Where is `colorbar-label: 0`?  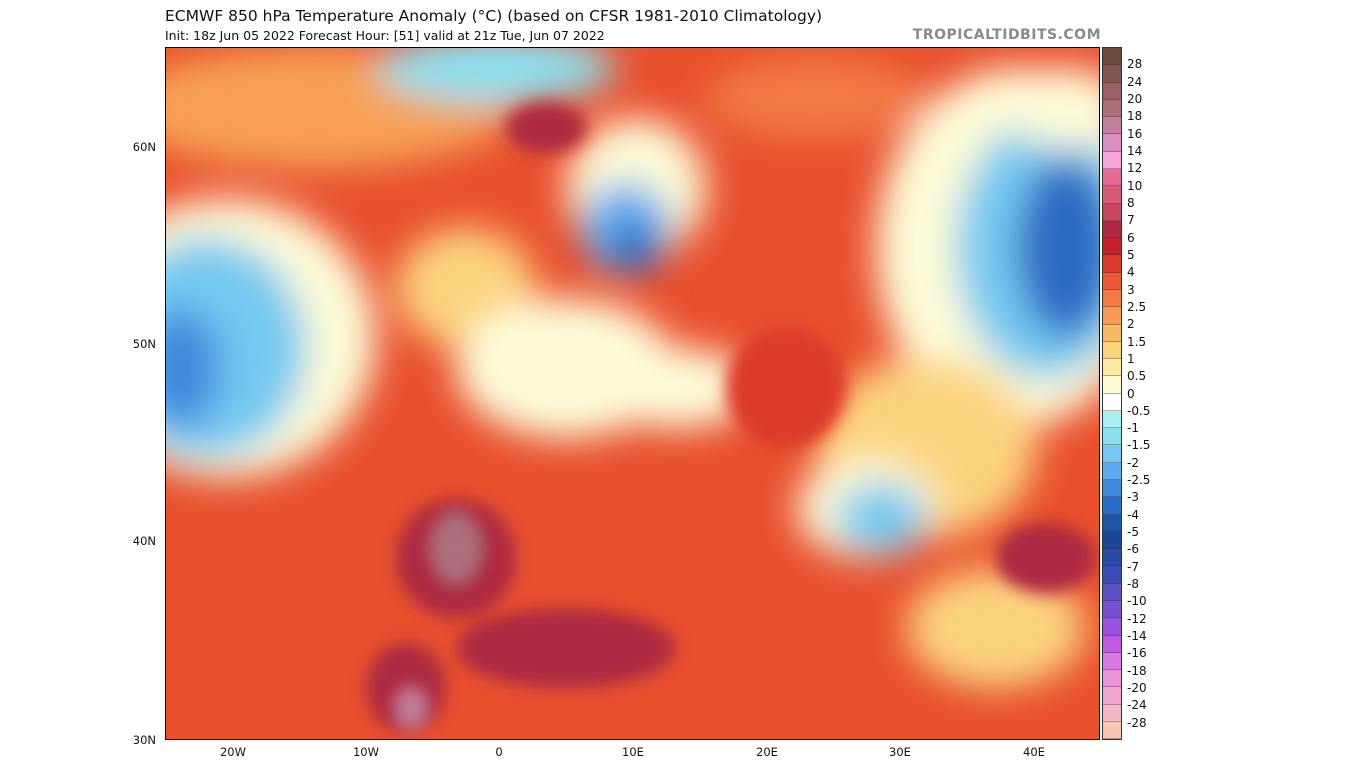 colorbar-label: 0 is located at coordinates (1131, 393).